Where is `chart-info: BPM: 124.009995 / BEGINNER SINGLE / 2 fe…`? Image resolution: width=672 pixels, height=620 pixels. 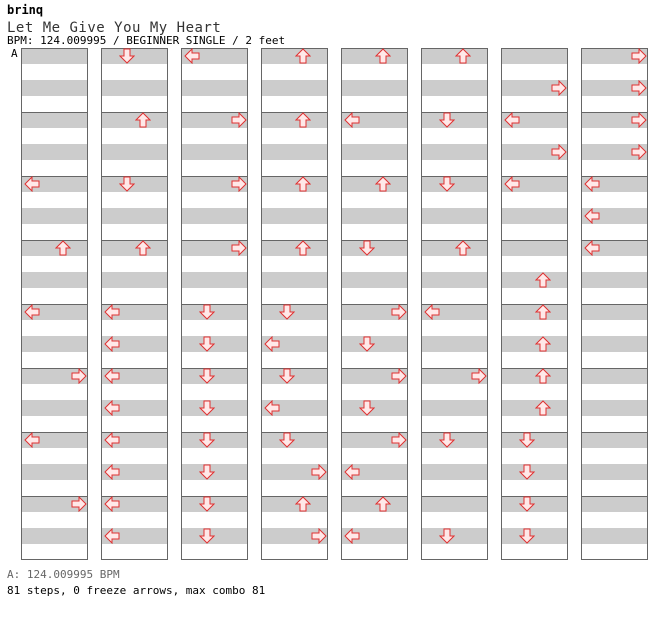 chart-info: BPM: 124.009995 / BEGINNER SINGLE / 2 fe… is located at coordinates (146, 40).